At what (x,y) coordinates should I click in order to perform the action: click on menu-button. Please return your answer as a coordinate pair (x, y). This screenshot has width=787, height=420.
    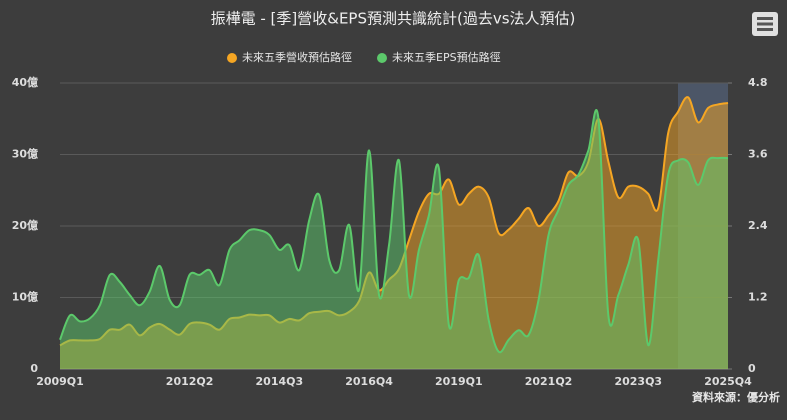
    Looking at the image, I should click on (765, 24).